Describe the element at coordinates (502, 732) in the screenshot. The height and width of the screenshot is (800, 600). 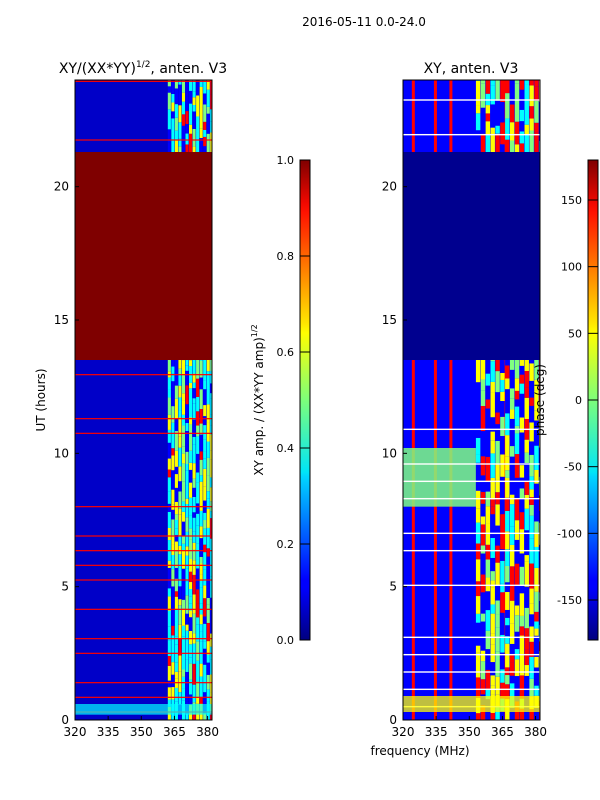
I see `x-tick-label: 365` at that location.